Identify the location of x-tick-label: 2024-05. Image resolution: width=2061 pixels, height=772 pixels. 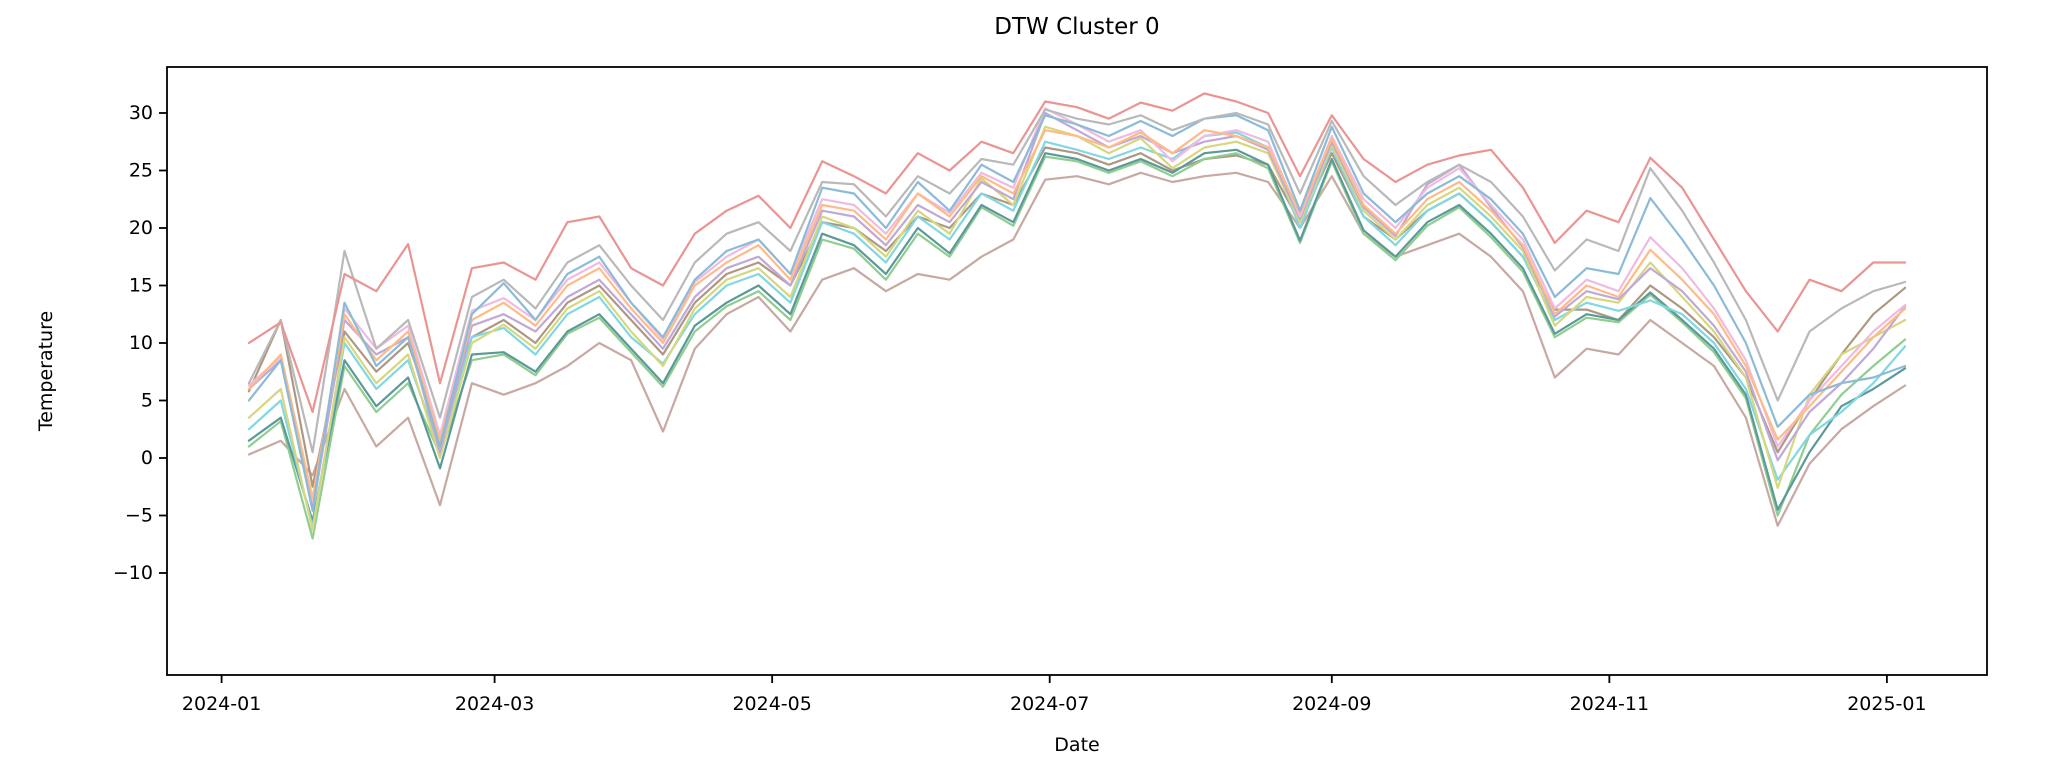
(771, 704).